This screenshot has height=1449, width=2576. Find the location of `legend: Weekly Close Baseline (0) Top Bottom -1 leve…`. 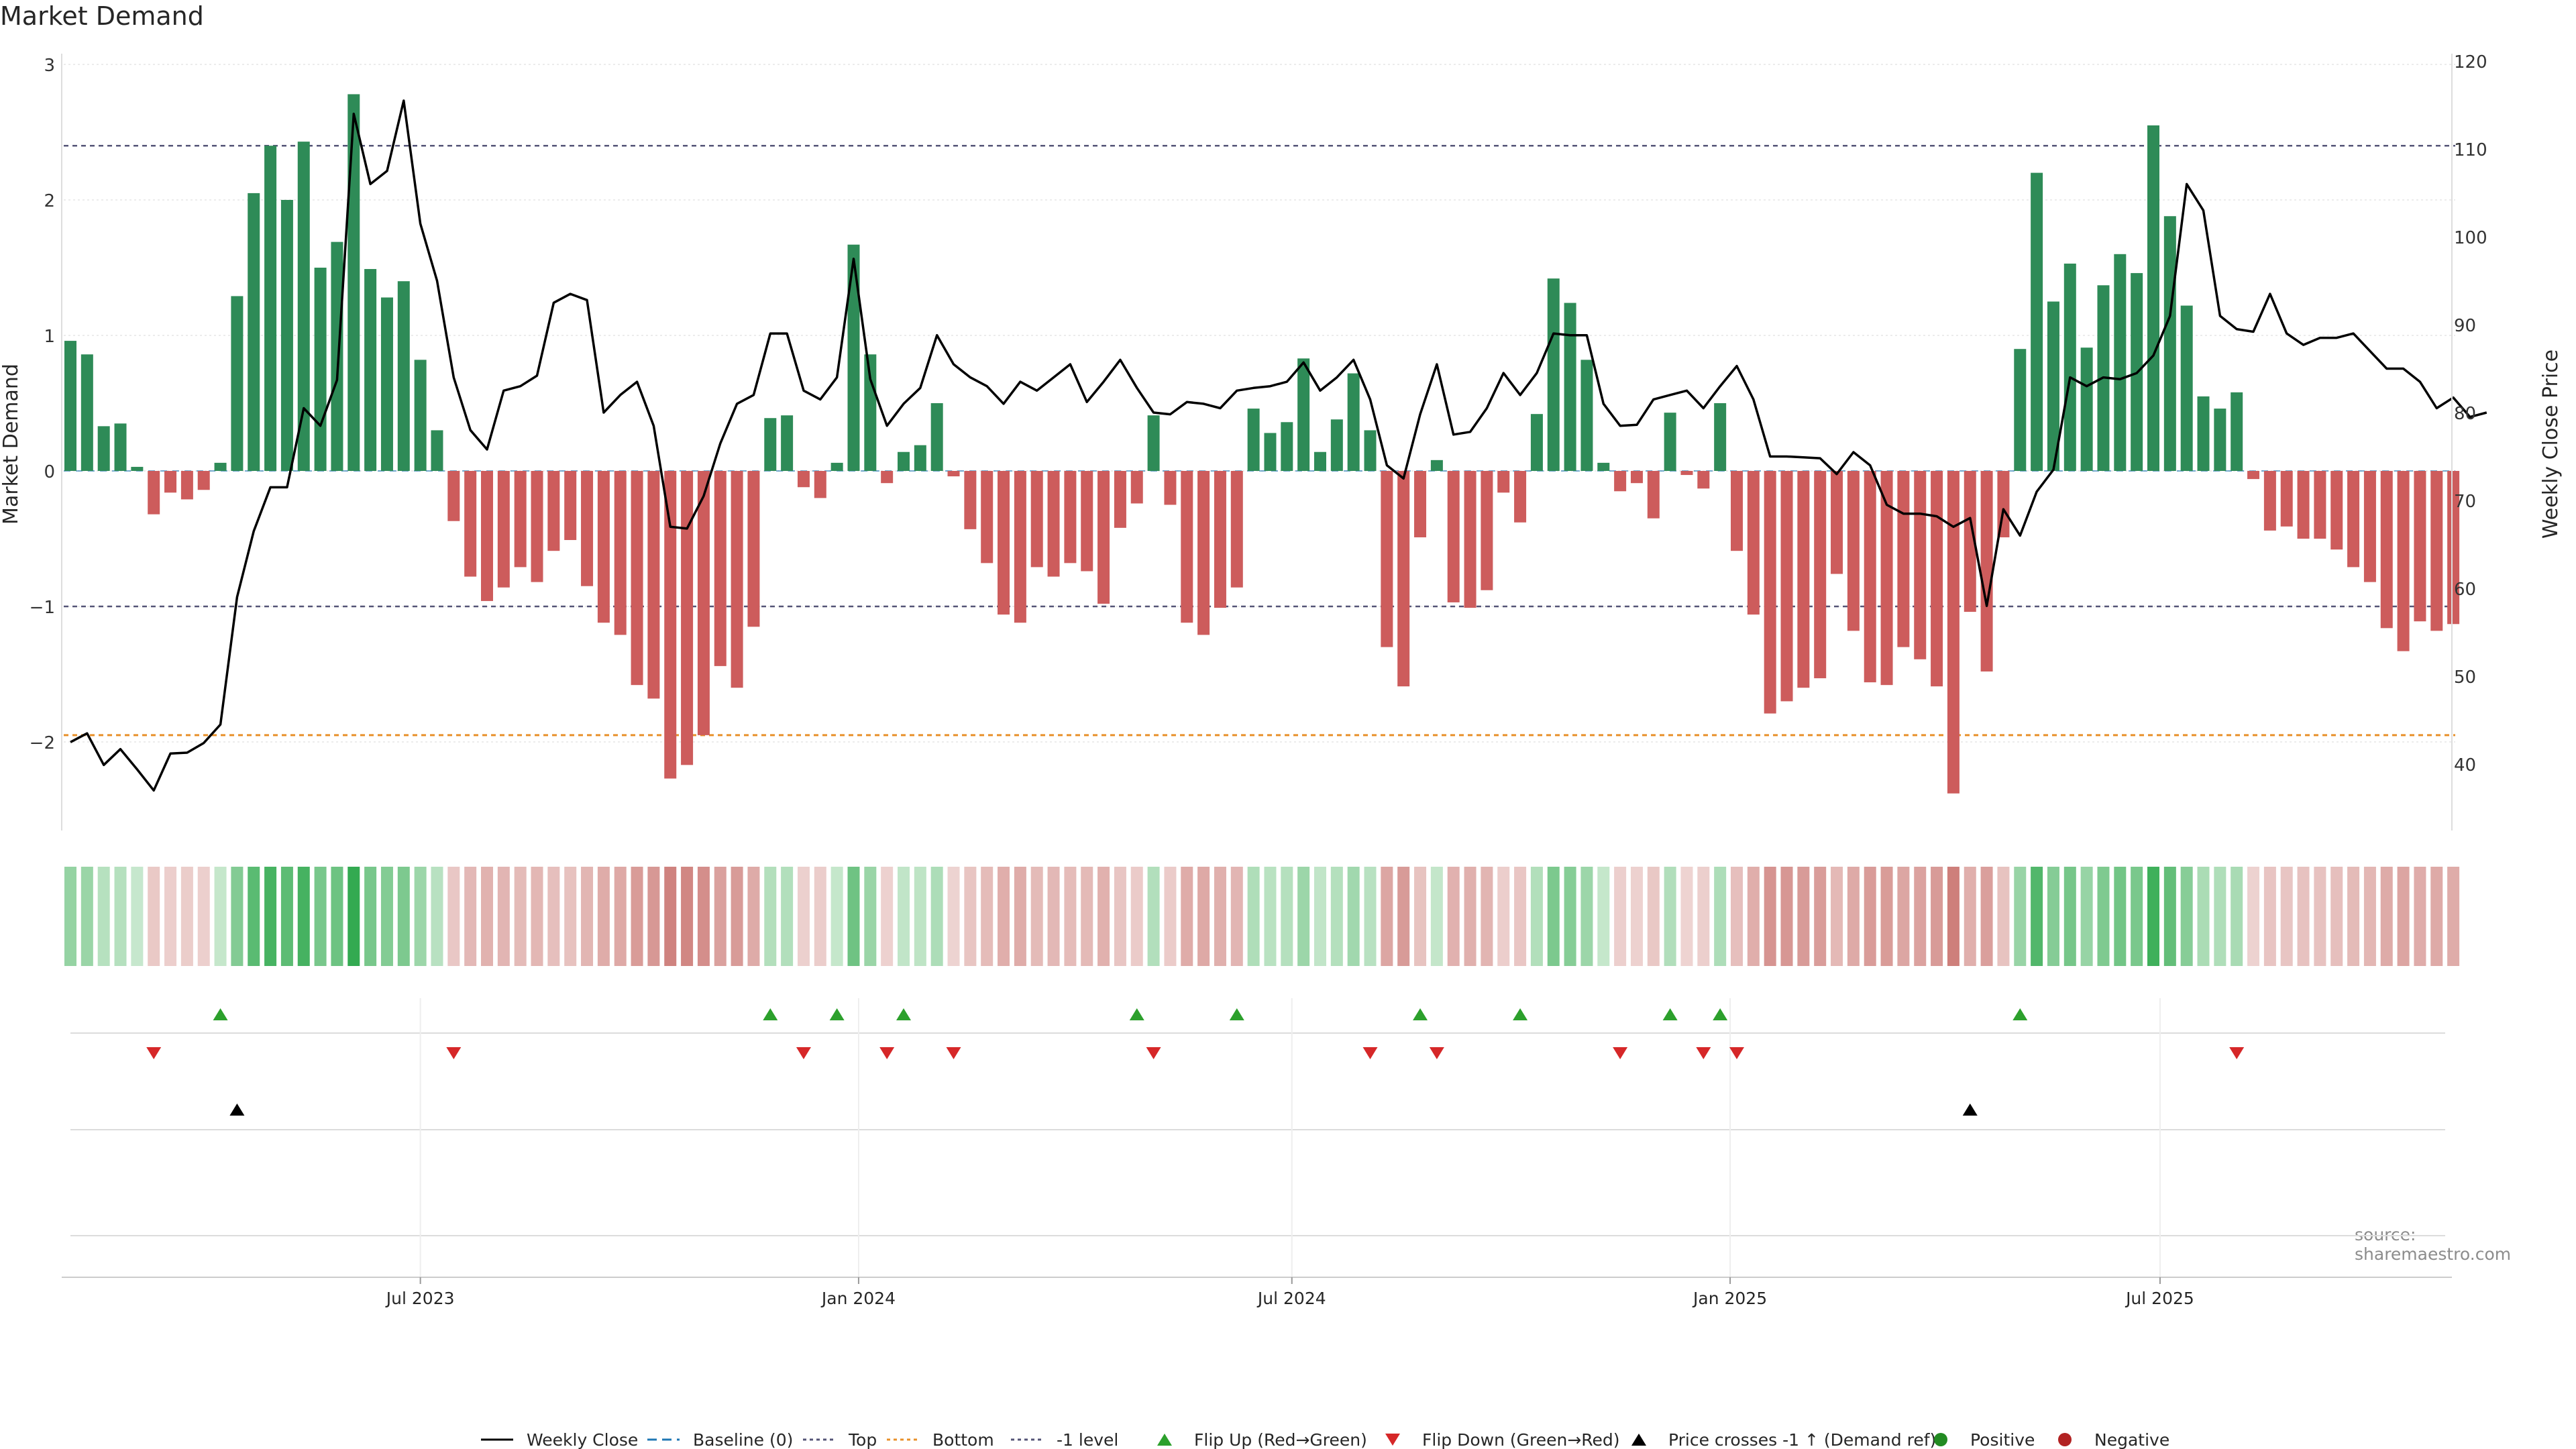

legend: Weekly Close Baseline (0) Top Bottom -1 leve… is located at coordinates (1325, 1439).